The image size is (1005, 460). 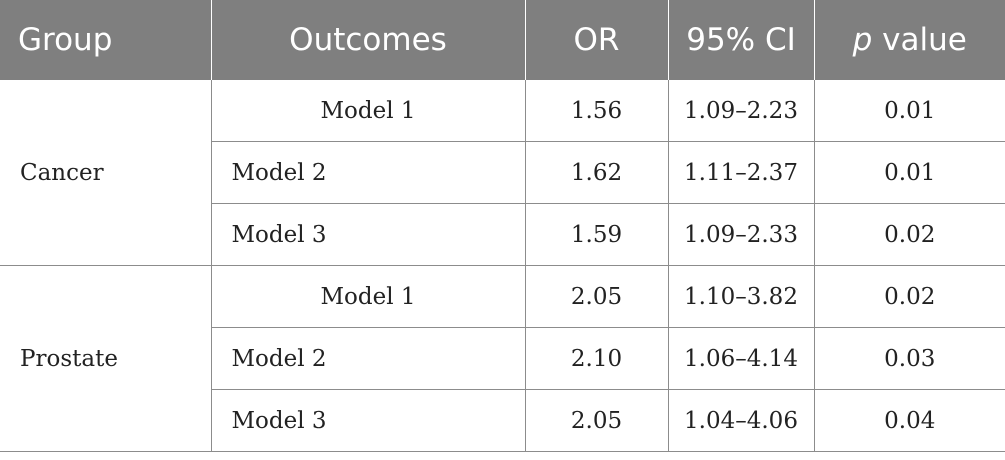 What do you see at coordinates (909, 420) in the screenshot?
I see `p-value-cell: 0.04` at bounding box center [909, 420].